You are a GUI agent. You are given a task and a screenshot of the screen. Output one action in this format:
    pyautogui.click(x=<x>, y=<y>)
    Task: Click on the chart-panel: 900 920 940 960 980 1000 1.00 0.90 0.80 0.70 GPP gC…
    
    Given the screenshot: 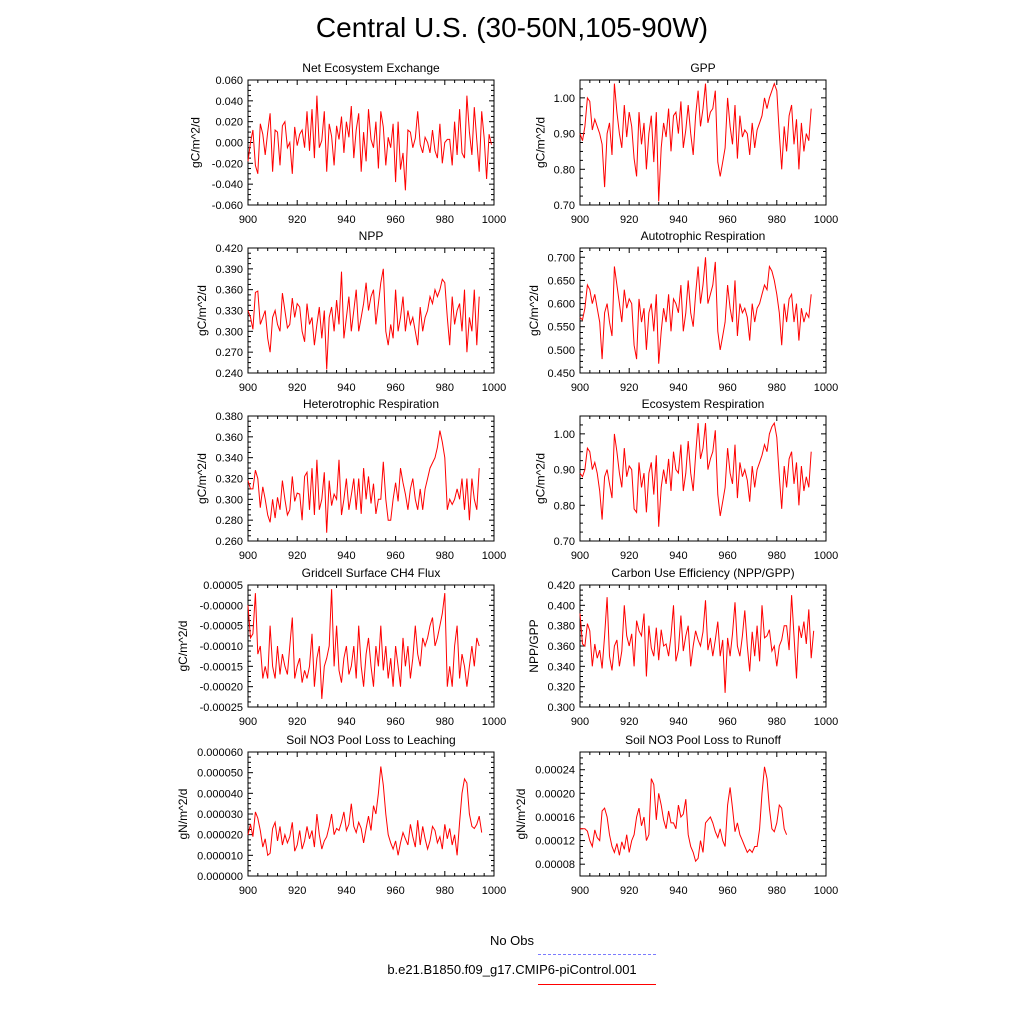 What is the action you would take?
    pyautogui.click(x=685, y=143)
    